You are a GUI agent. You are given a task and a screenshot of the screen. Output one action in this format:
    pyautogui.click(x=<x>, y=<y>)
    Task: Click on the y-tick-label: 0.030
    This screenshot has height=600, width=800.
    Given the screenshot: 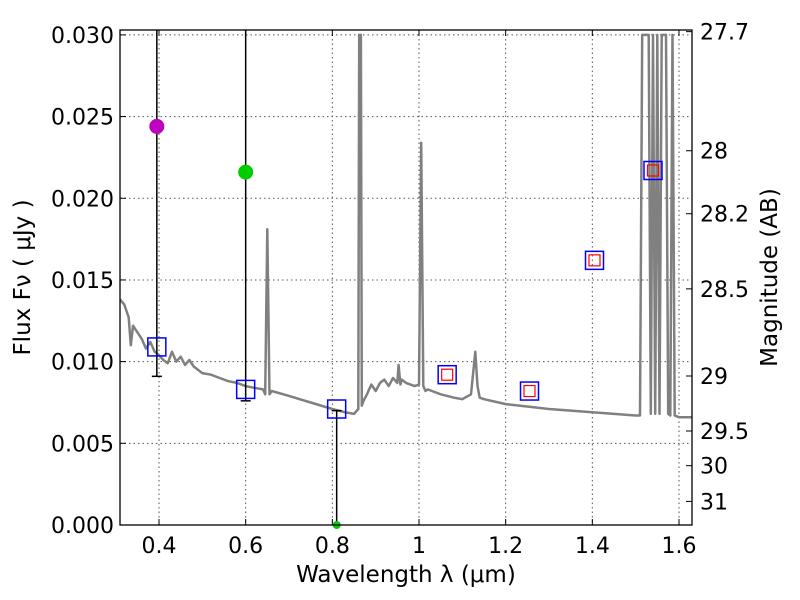 What is the action you would take?
    pyautogui.click(x=82, y=36)
    